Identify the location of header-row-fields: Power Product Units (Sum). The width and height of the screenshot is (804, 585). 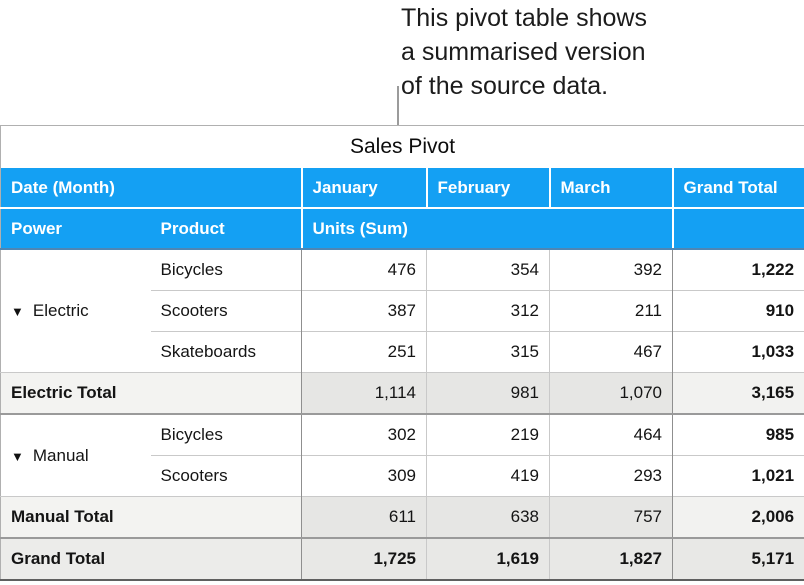
(402, 229).